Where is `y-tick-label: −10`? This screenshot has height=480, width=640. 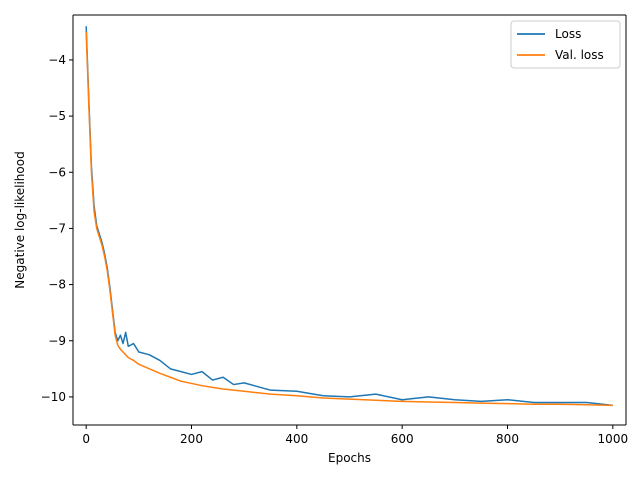 y-tick-label: −10 is located at coordinates (53, 397).